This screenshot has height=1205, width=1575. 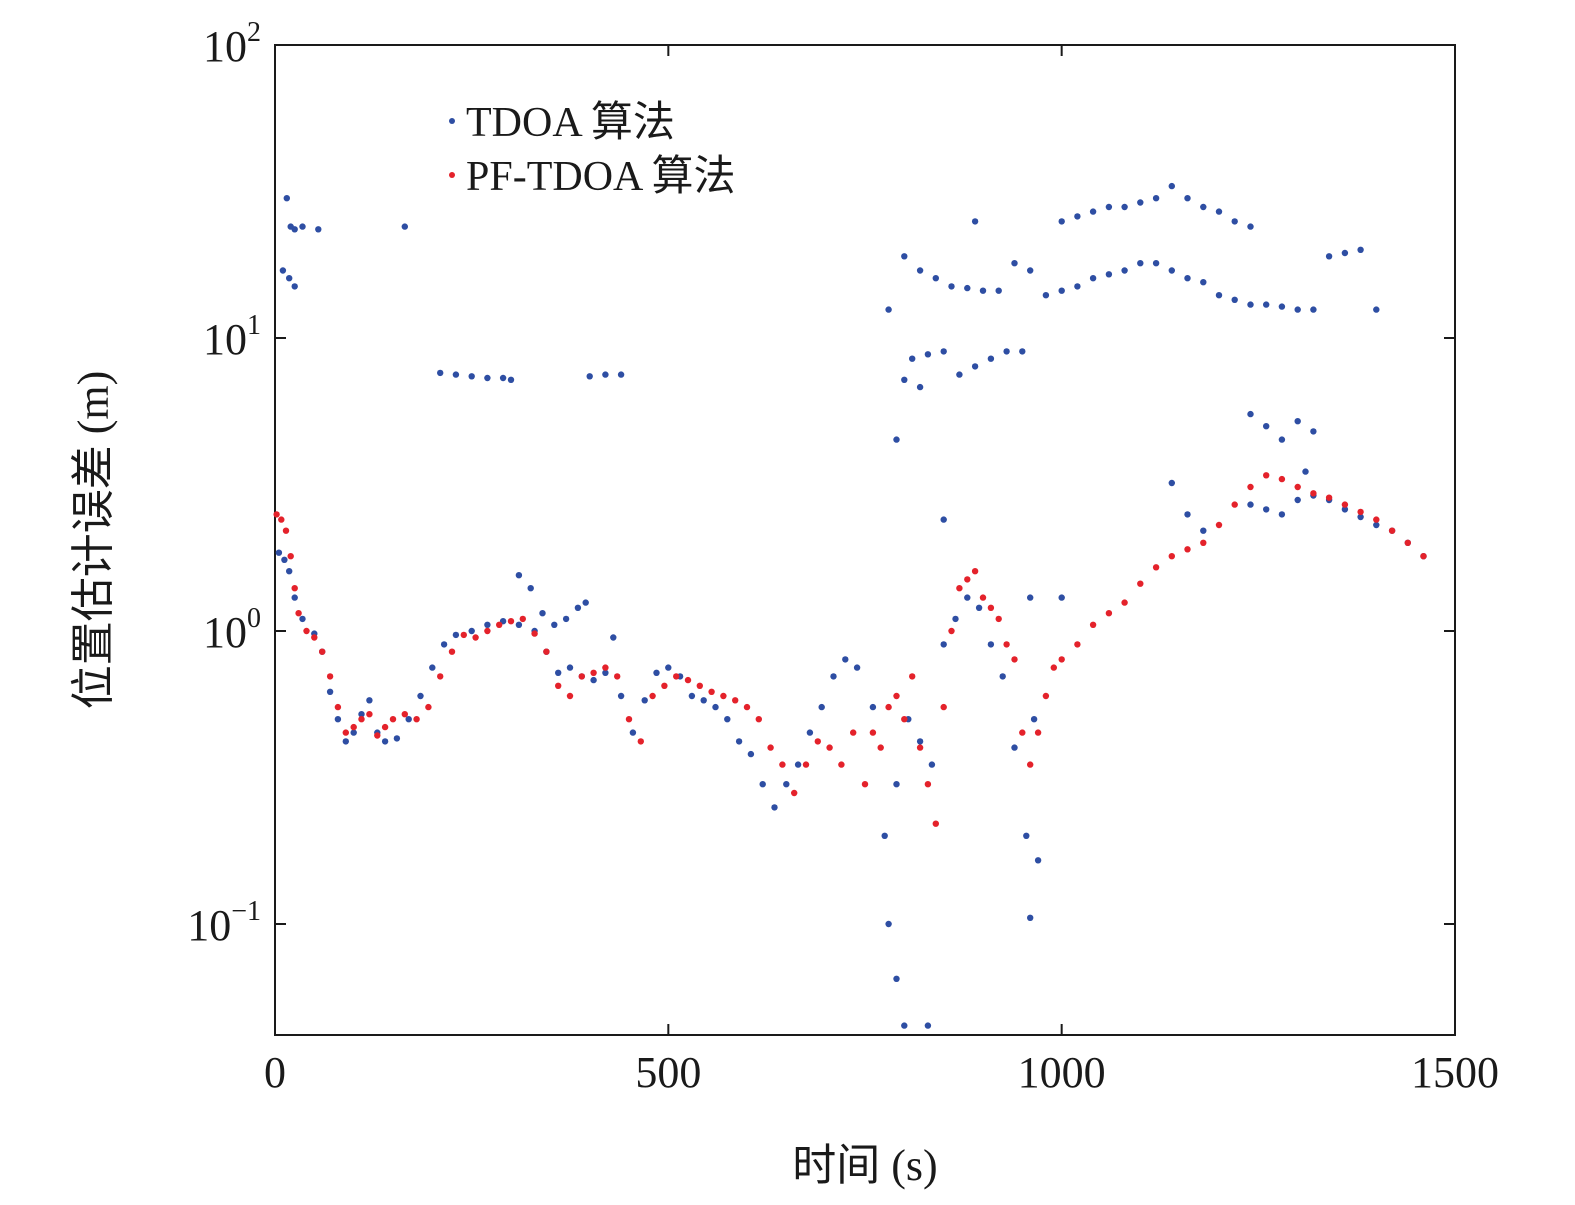 I want to click on y-tick-label-exponent: −1, so click(x=246, y=911).